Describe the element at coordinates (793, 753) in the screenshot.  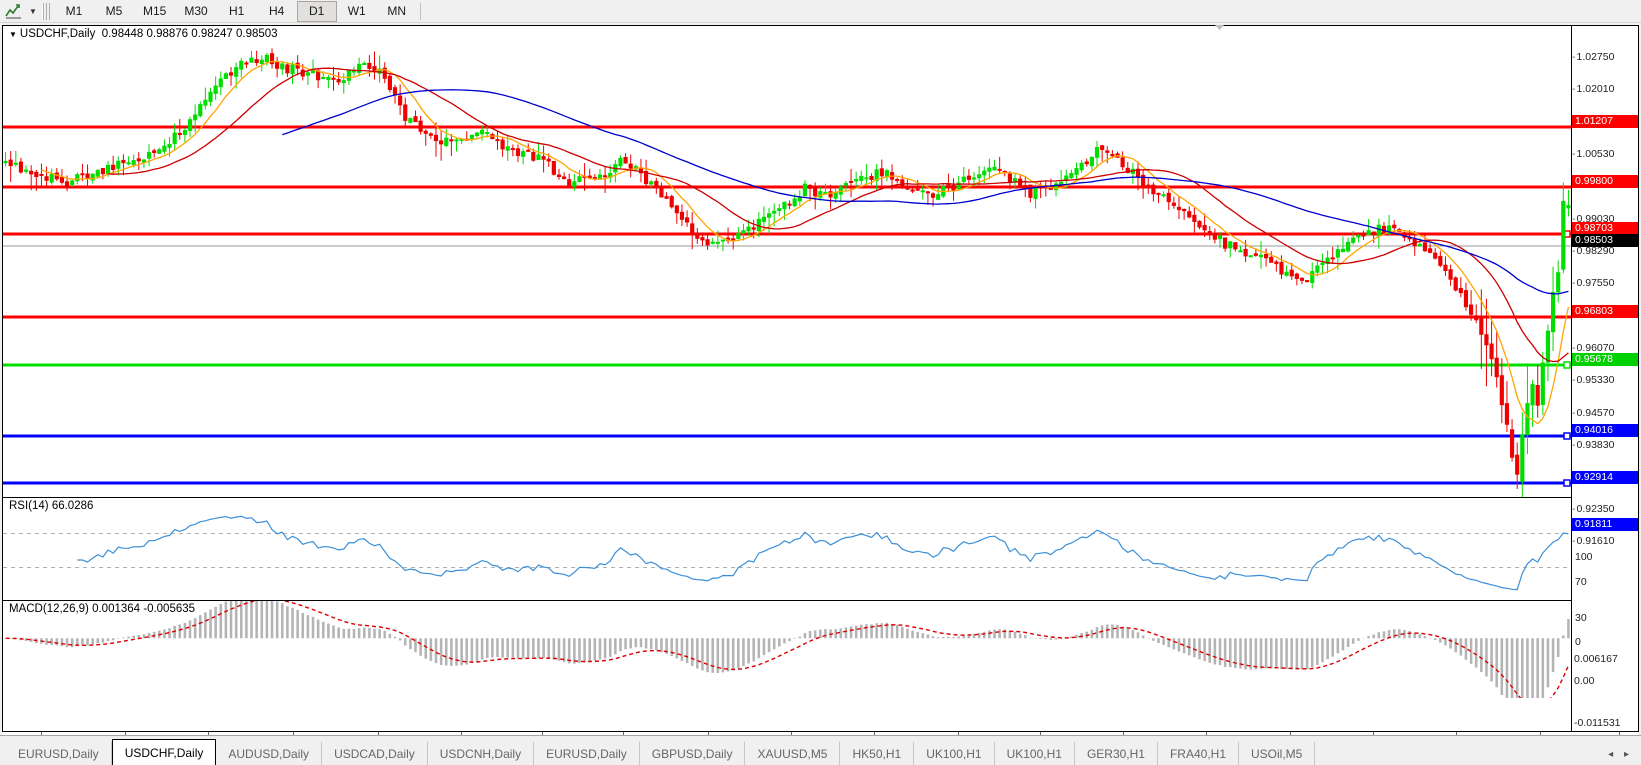
I see `chart-tab-xauusd-m5: XAUUSD,M5` at that location.